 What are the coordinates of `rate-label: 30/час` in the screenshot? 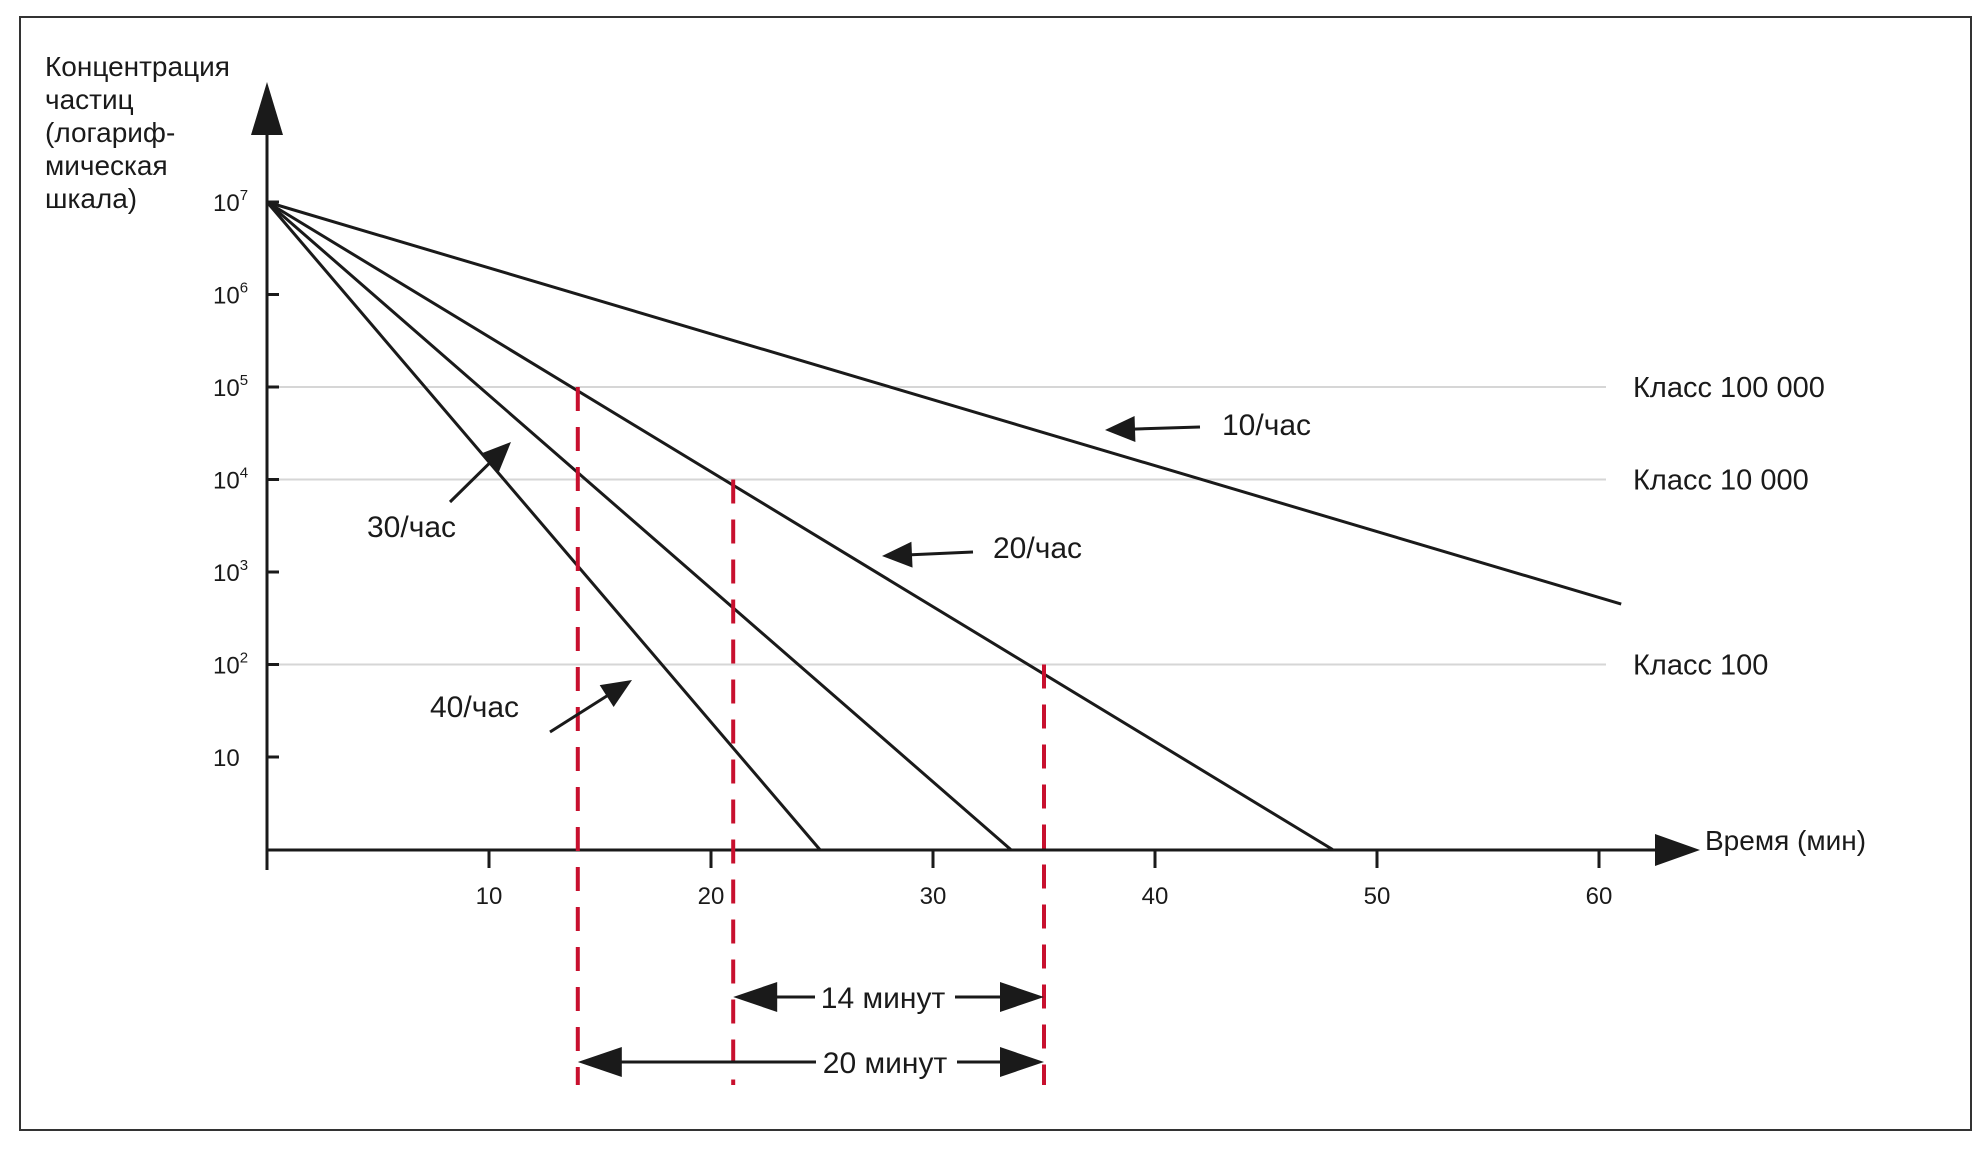 It's located at (411, 527).